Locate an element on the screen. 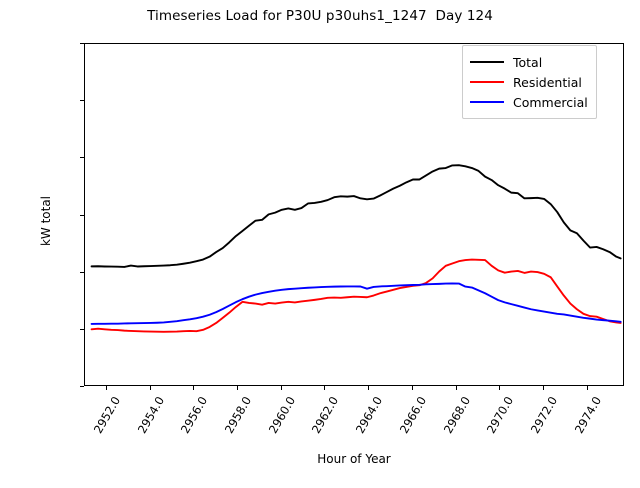  legend-swatch-residential is located at coordinates (487, 82).